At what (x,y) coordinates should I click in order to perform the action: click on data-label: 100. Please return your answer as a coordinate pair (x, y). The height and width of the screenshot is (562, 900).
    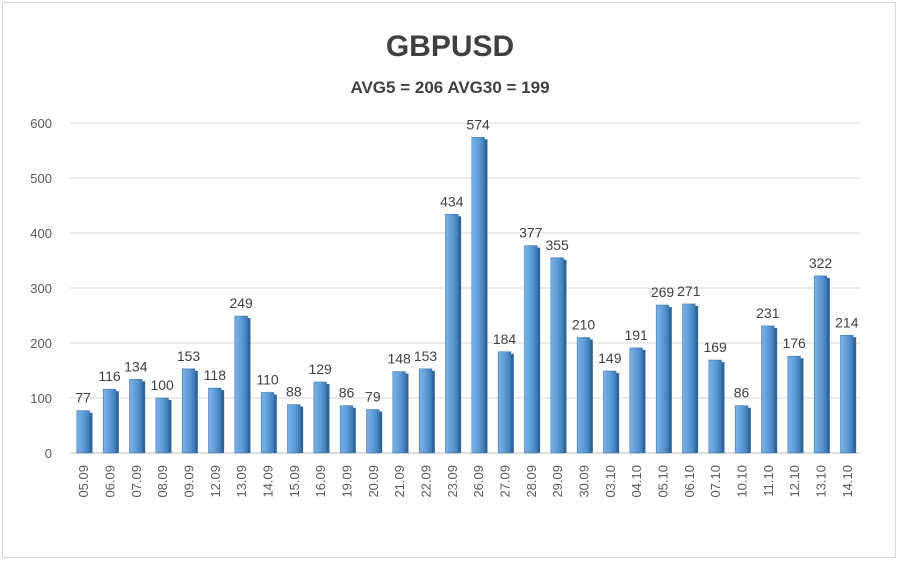
    Looking at the image, I should click on (162, 385).